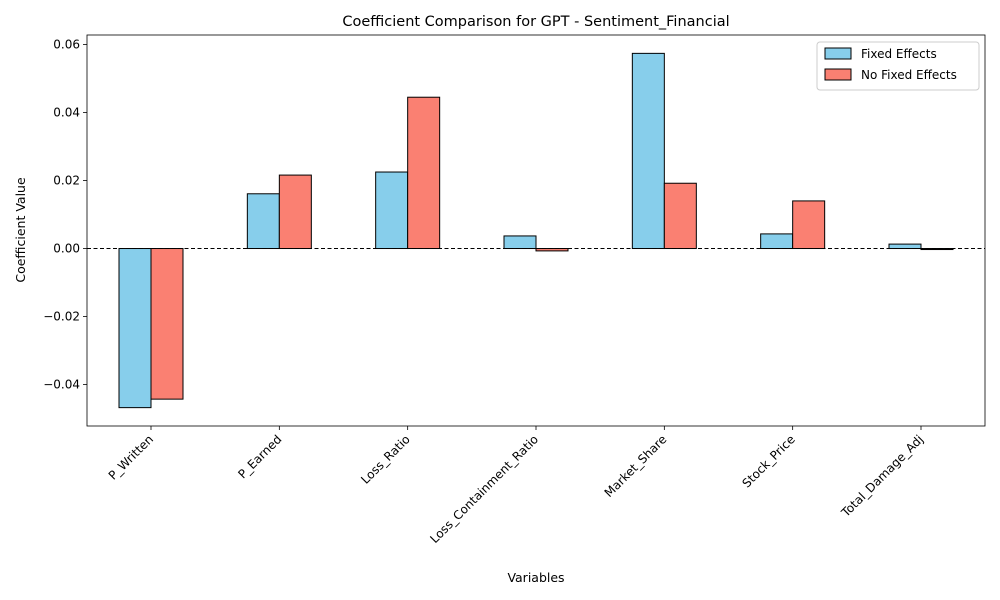 The height and width of the screenshot is (600, 1000). What do you see at coordinates (909, 75) in the screenshot?
I see `legend-label: No Fixed Effects` at bounding box center [909, 75].